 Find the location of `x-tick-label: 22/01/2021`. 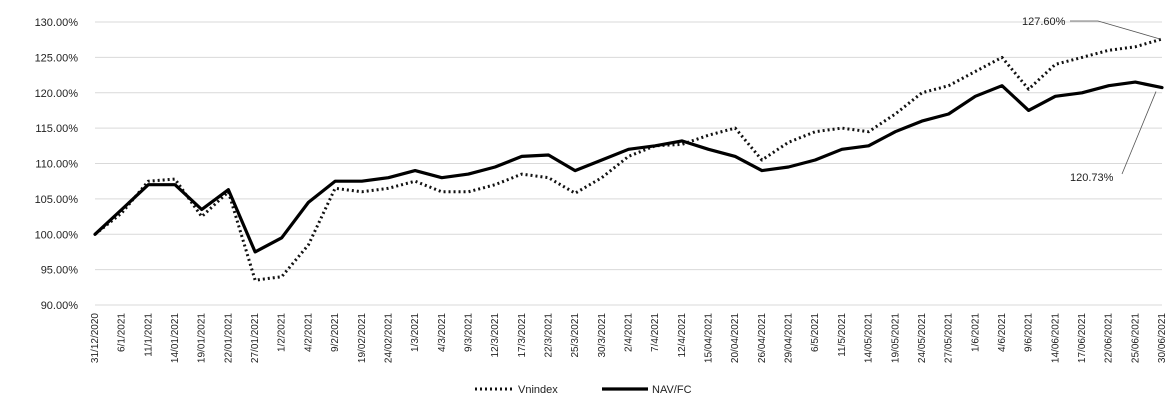

x-tick-label: 22/01/2021 is located at coordinates (228, 338).